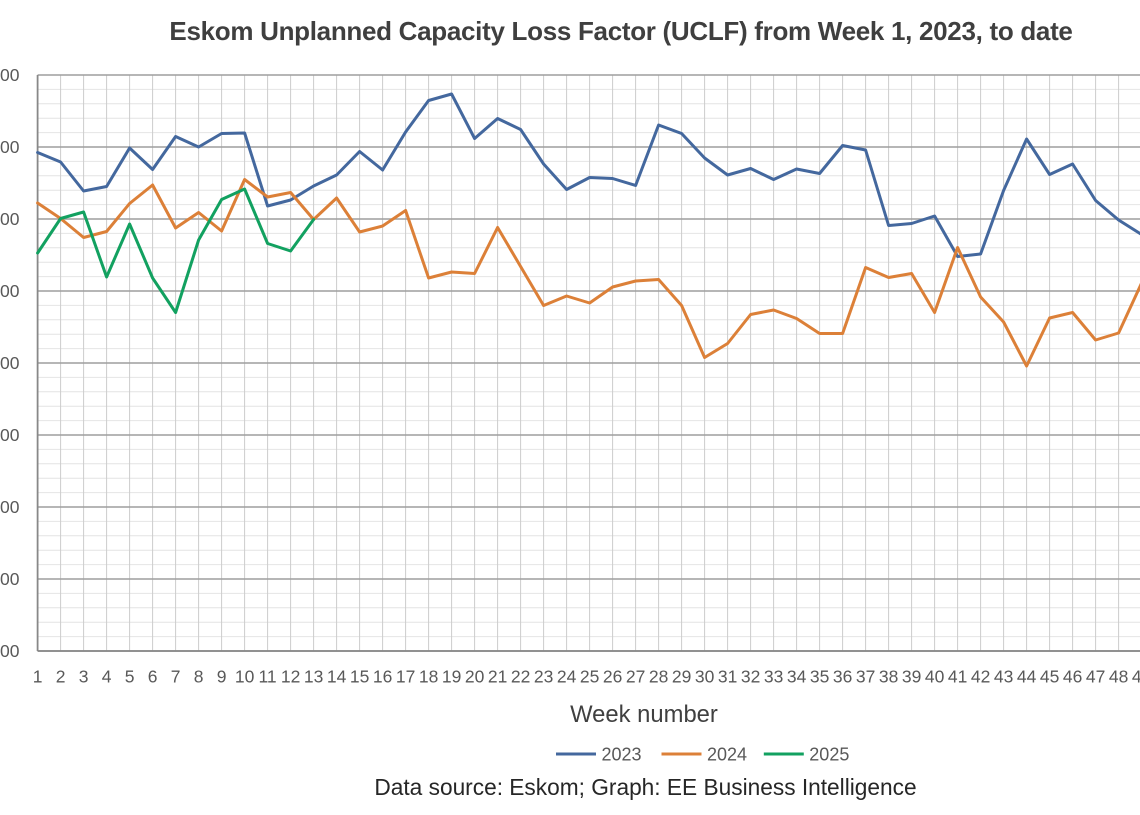 Image resolution: width=1140 pixels, height=815 pixels. What do you see at coordinates (176, 677) in the screenshot?
I see `svg-text: 7` at bounding box center [176, 677].